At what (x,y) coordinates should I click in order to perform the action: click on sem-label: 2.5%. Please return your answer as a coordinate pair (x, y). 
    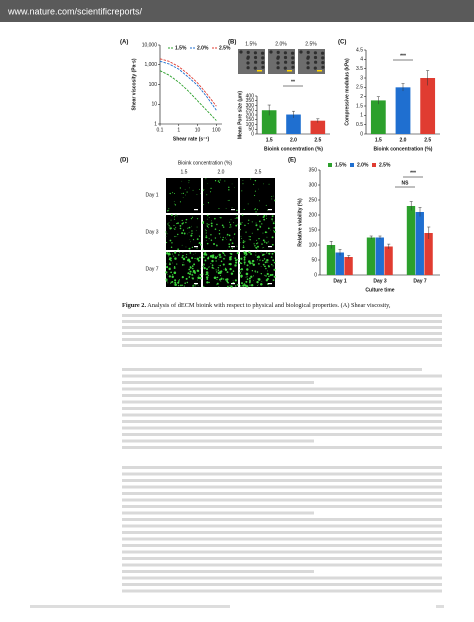
    Looking at the image, I should click on (311, 44).